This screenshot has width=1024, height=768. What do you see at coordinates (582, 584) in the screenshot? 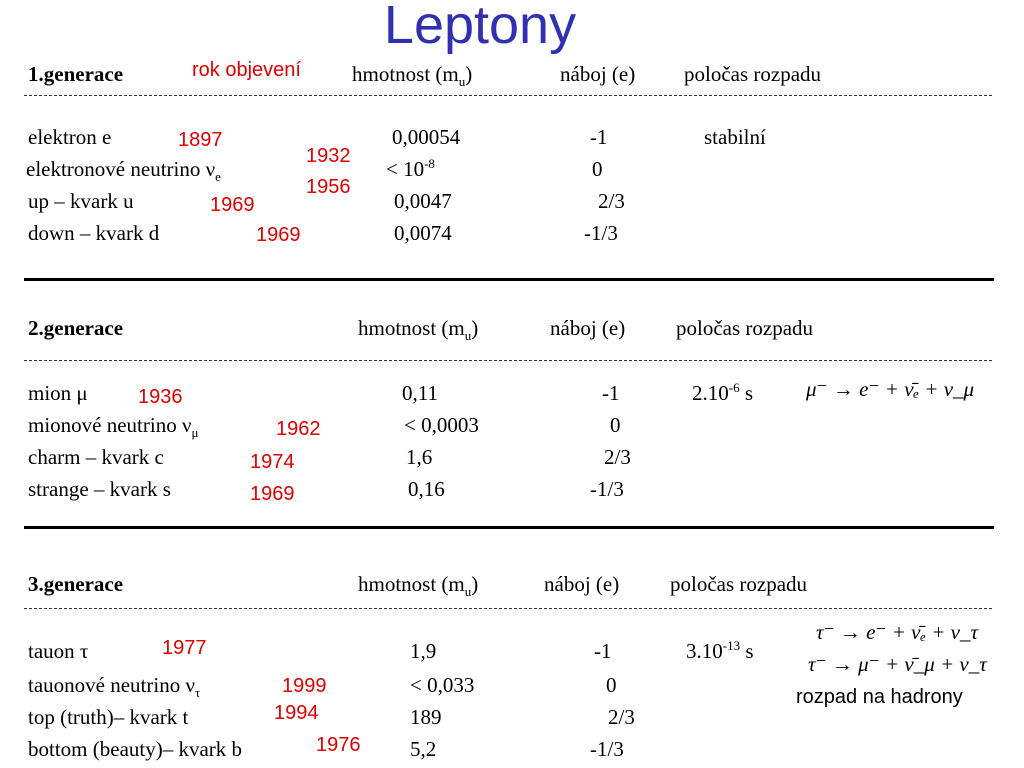
I see `charge-column-header-3: náboj (e)` at bounding box center [582, 584].